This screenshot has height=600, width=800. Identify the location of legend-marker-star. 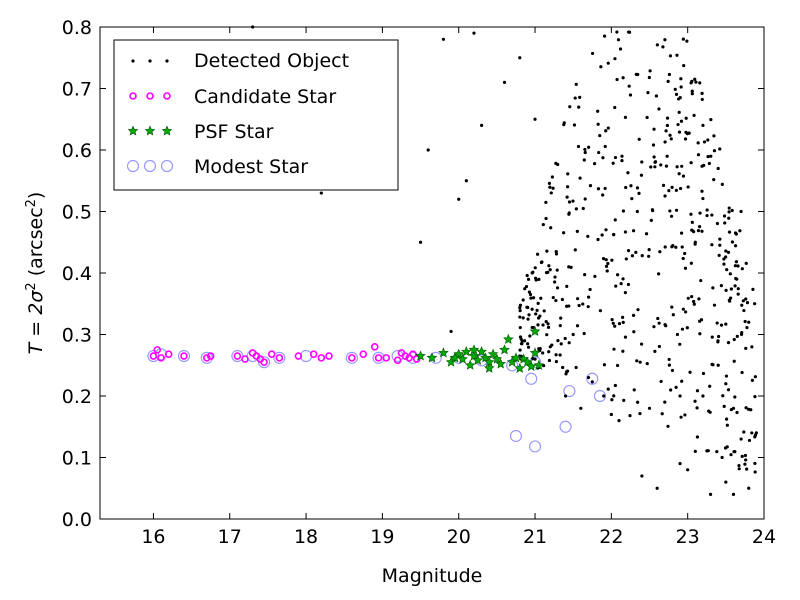
(167, 130).